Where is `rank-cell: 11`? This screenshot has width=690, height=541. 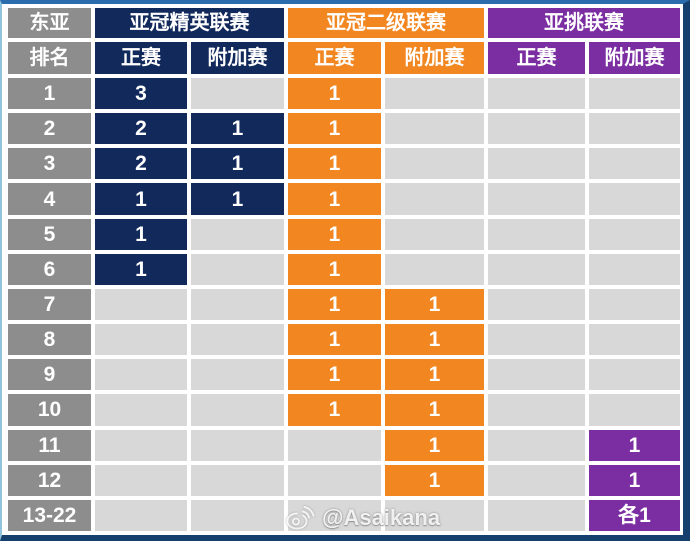
rank-cell: 11 is located at coordinates (49, 445).